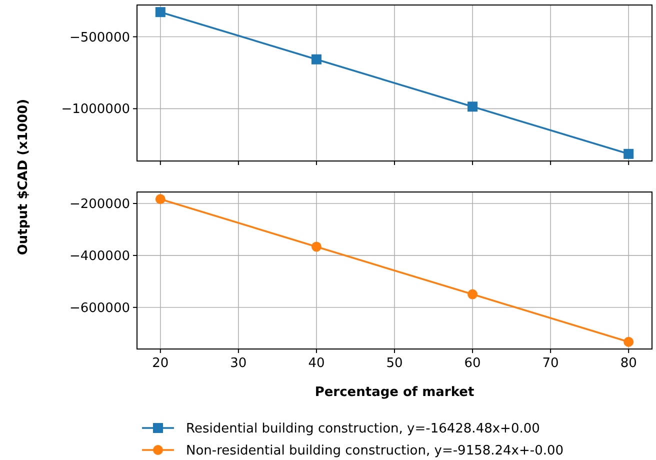  I want to click on x-tick-label: 20, so click(160, 363).